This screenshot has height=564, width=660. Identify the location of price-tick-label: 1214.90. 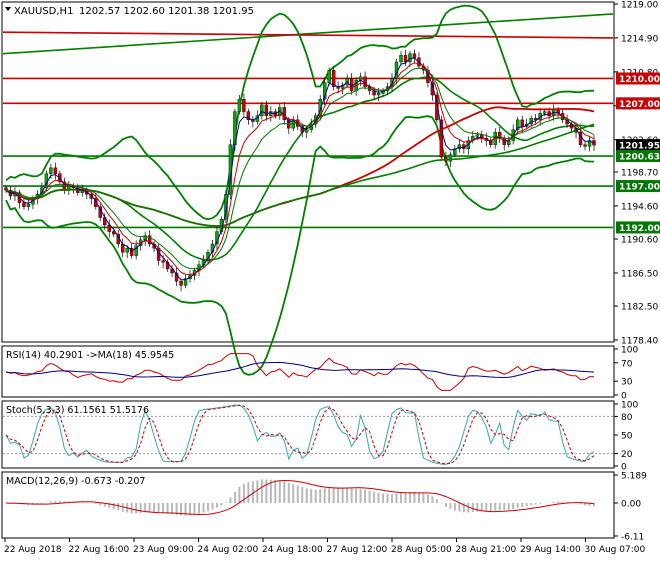
(639, 39).